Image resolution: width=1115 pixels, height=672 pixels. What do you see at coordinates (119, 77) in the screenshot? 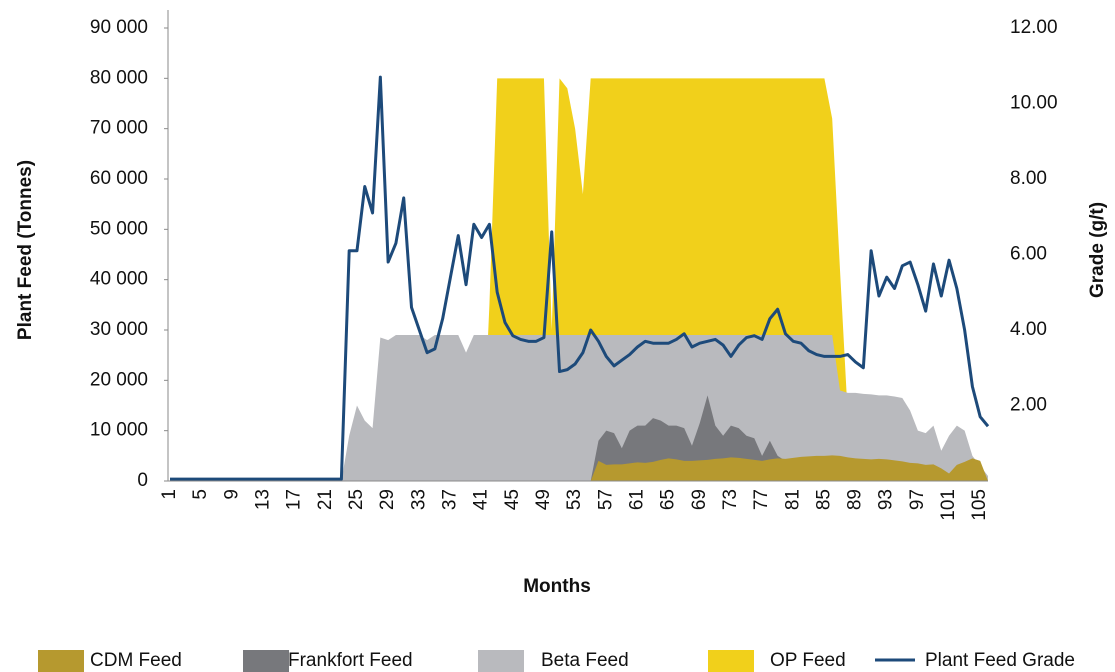
I see `y-tick-label: 80 000` at bounding box center [119, 77].